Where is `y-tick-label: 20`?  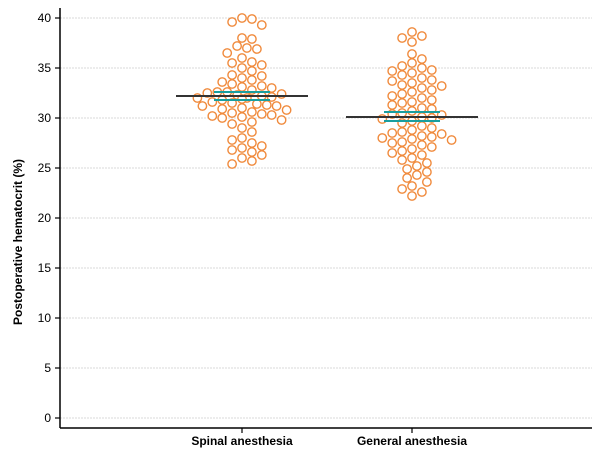
y-tick-label: 20 is located at coordinates (45, 218).